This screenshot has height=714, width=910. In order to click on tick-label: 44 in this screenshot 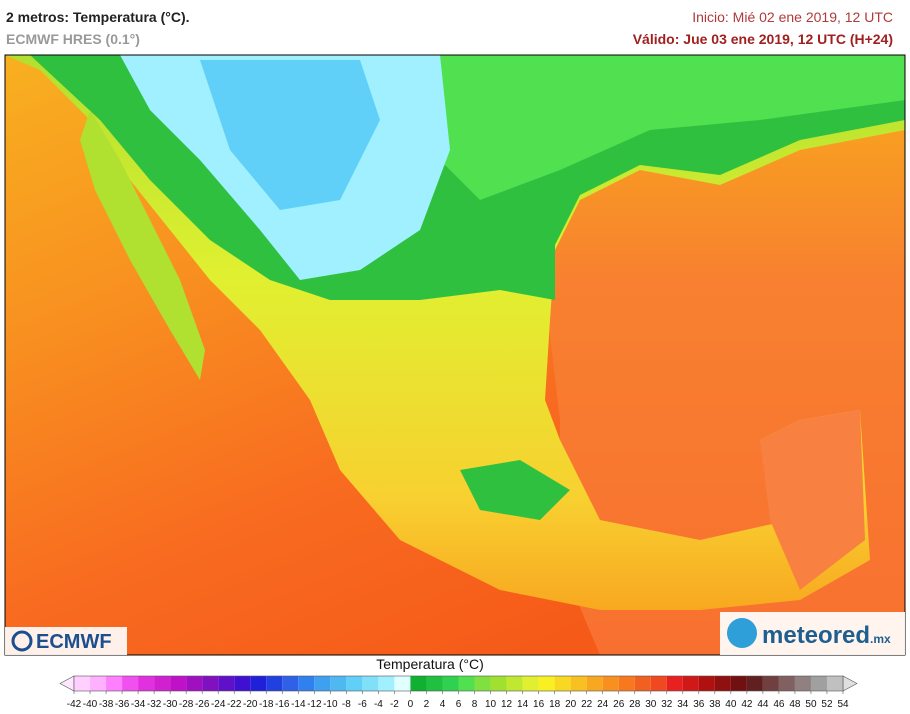, I will do `click(763, 704)`.